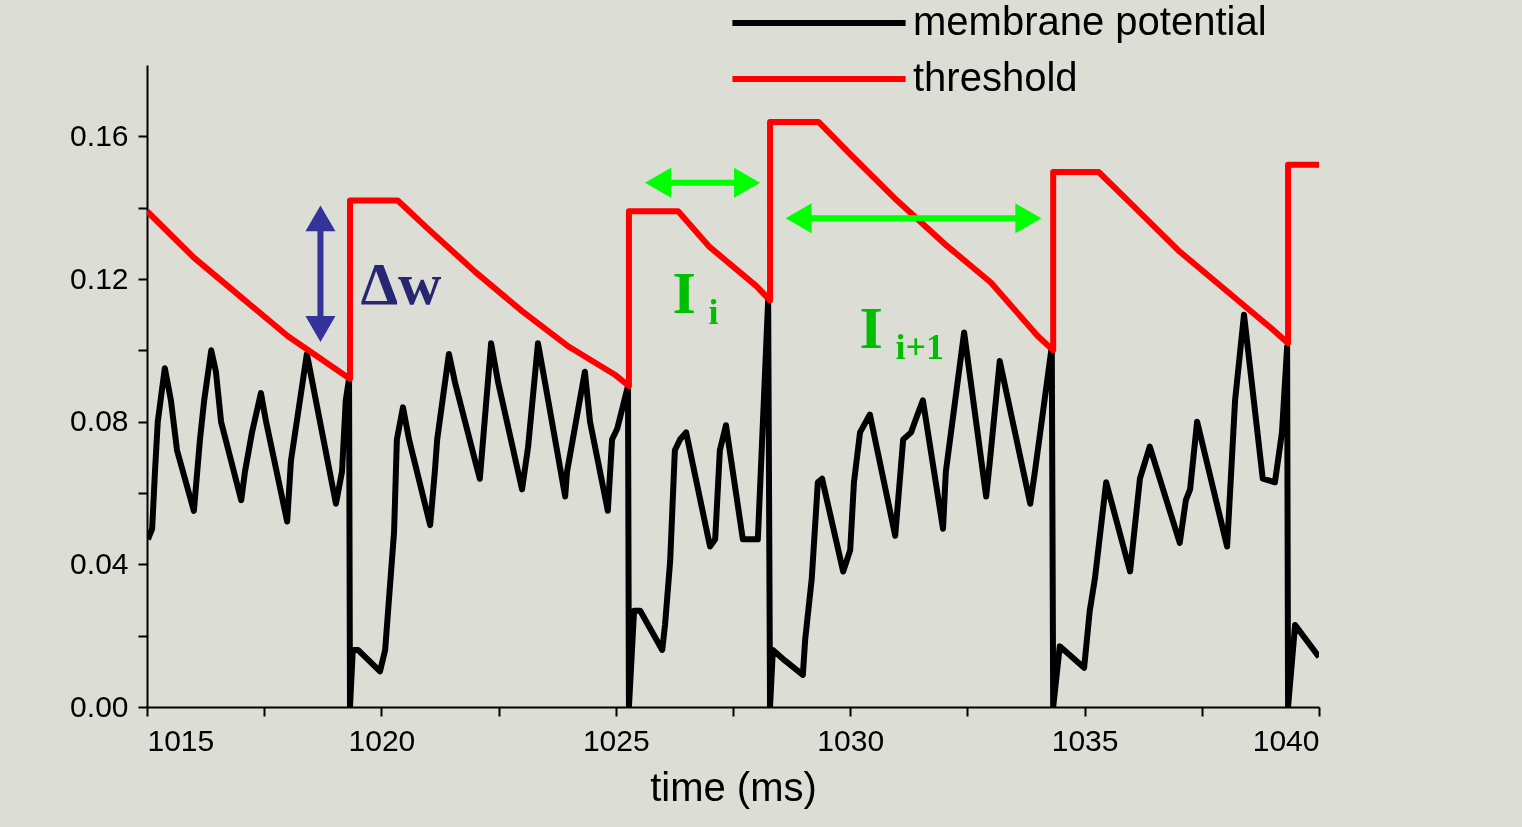  I want to click on x-tick-label: 1015, so click(181, 740).